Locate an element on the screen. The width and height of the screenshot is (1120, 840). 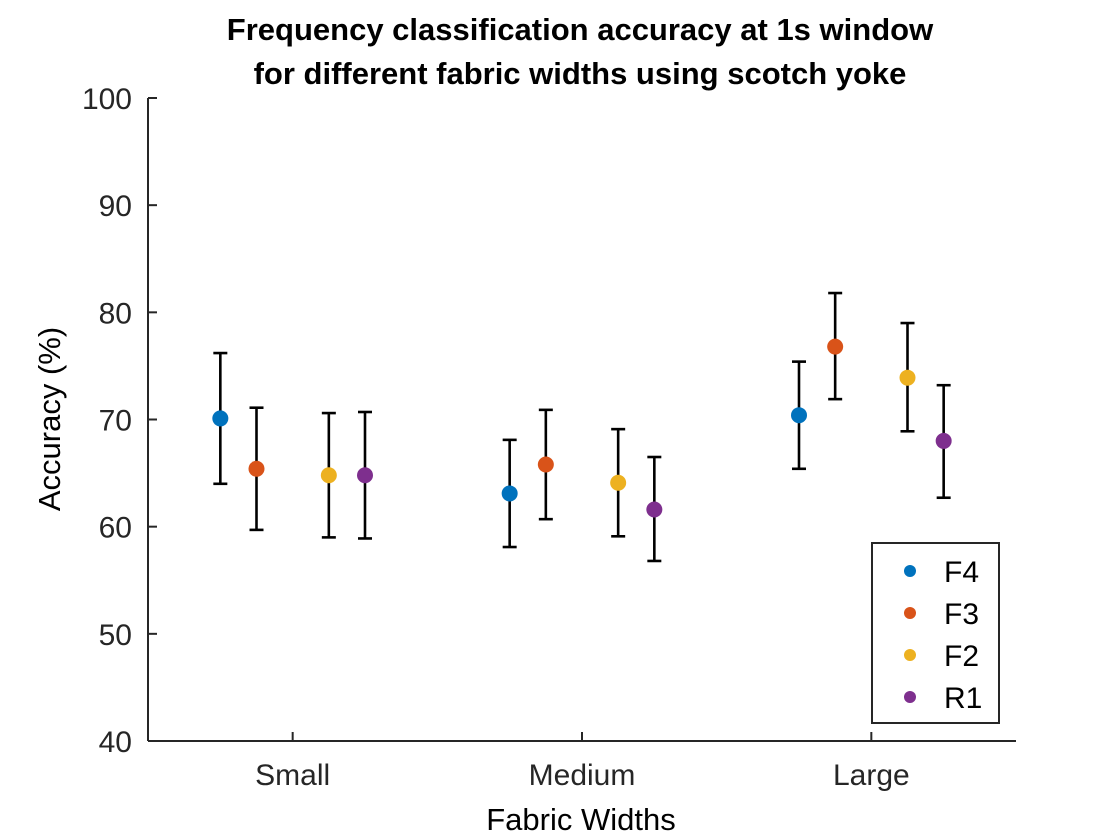
legend-label: F2 is located at coordinates (961, 656).